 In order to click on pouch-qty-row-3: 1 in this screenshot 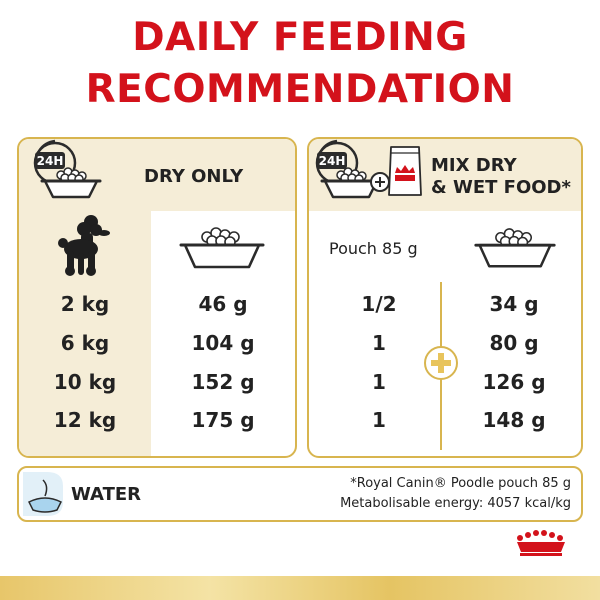, I will do `click(379, 382)`.